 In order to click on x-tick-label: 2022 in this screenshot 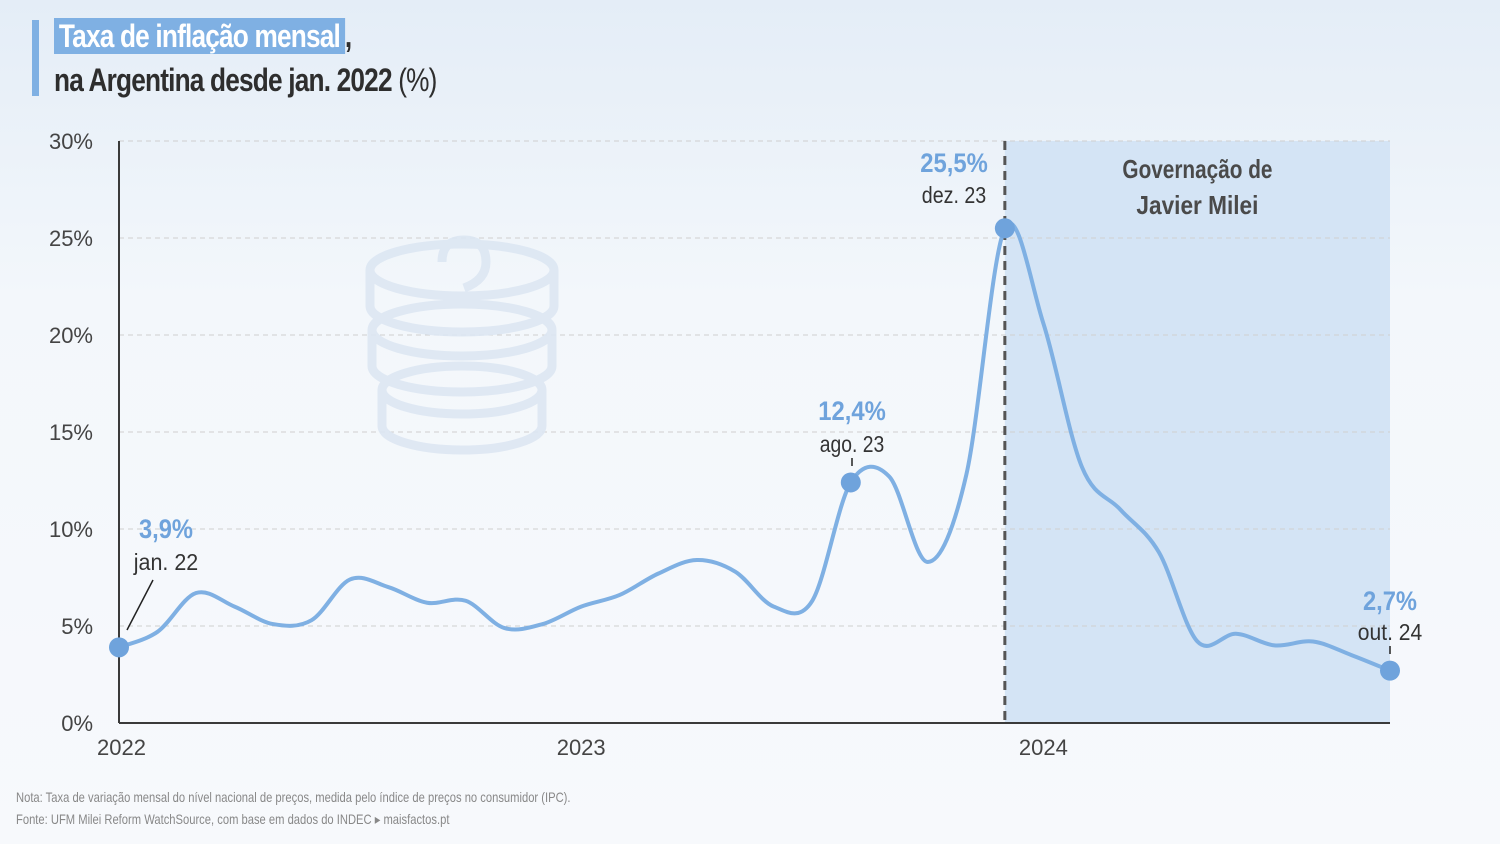, I will do `click(121, 747)`.